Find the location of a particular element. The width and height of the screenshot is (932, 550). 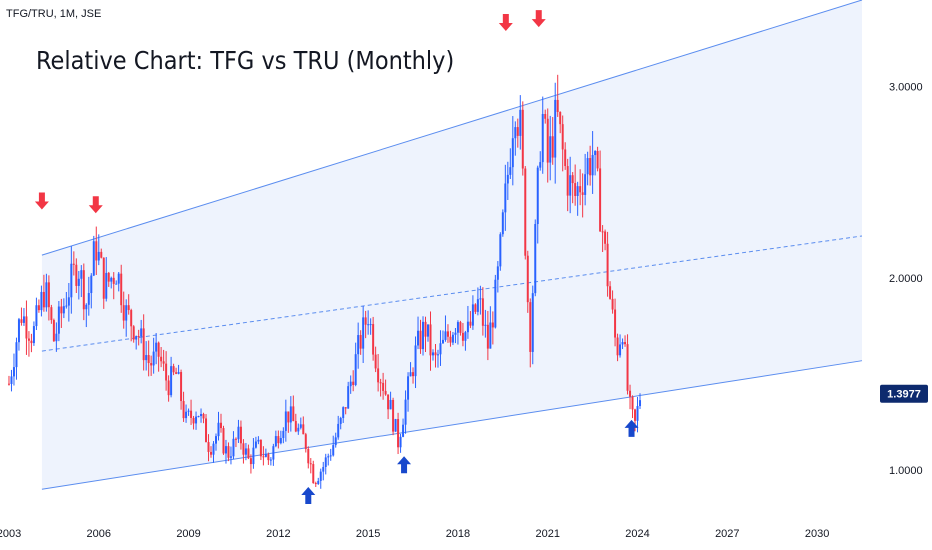

x-tick-label: 2003 is located at coordinates (10, 534).